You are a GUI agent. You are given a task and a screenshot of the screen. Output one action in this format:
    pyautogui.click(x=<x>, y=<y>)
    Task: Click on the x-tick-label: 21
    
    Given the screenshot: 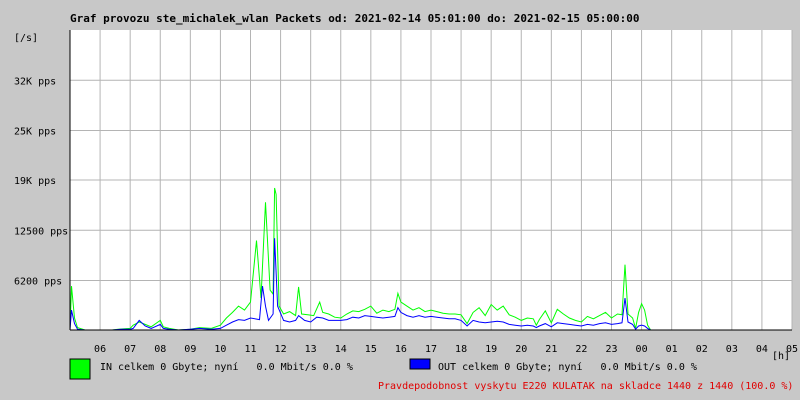 What is the action you would take?
    pyautogui.click(x=551, y=349)
    